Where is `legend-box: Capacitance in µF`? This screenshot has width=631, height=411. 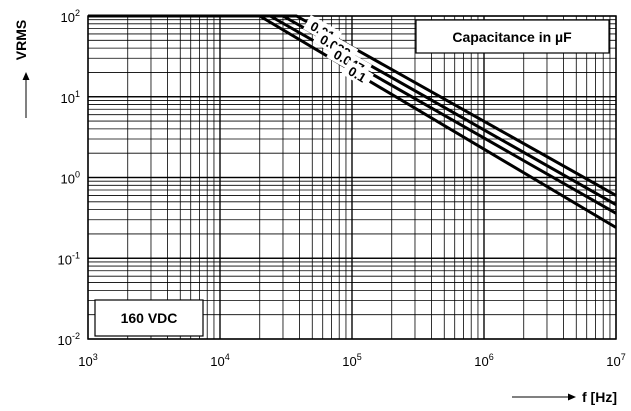 legend-box: Capacitance in µF is located at coordinates (512, 36).